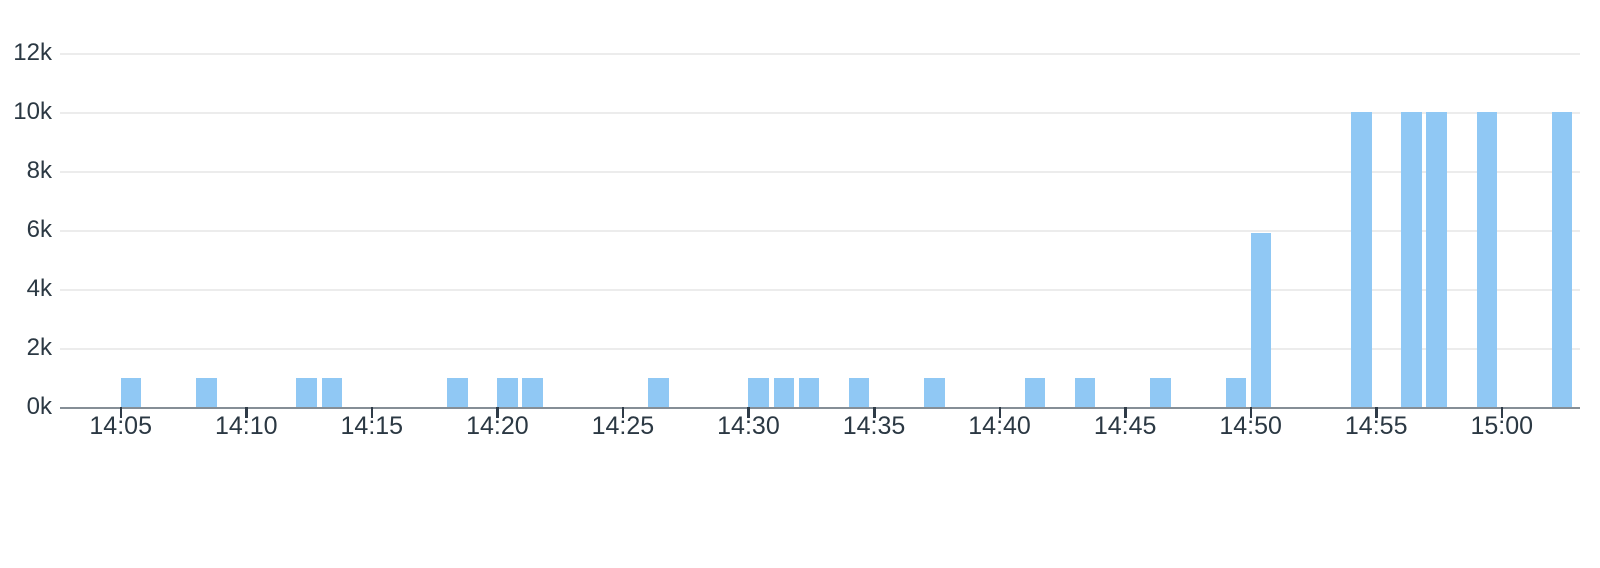 Image resolution: width=1600 pixels, height=568 pixels. What do you see at coordinates (820, 54) in the screenshot?
I see `gridline-12k` at bounding box center [820, 54].